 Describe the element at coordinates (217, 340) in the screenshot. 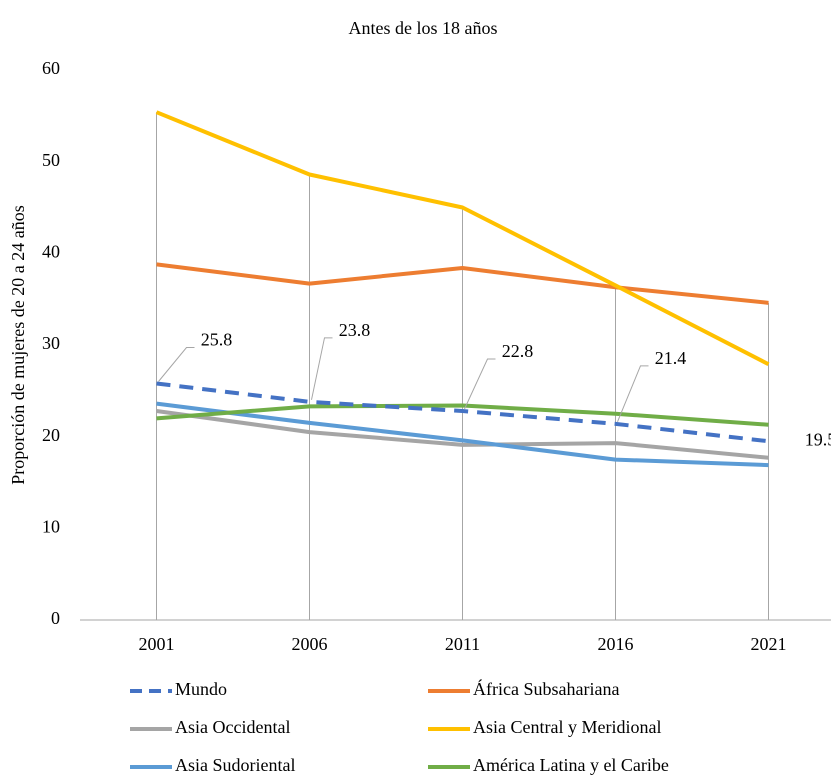

I see `data-label: 25.8` at that location.